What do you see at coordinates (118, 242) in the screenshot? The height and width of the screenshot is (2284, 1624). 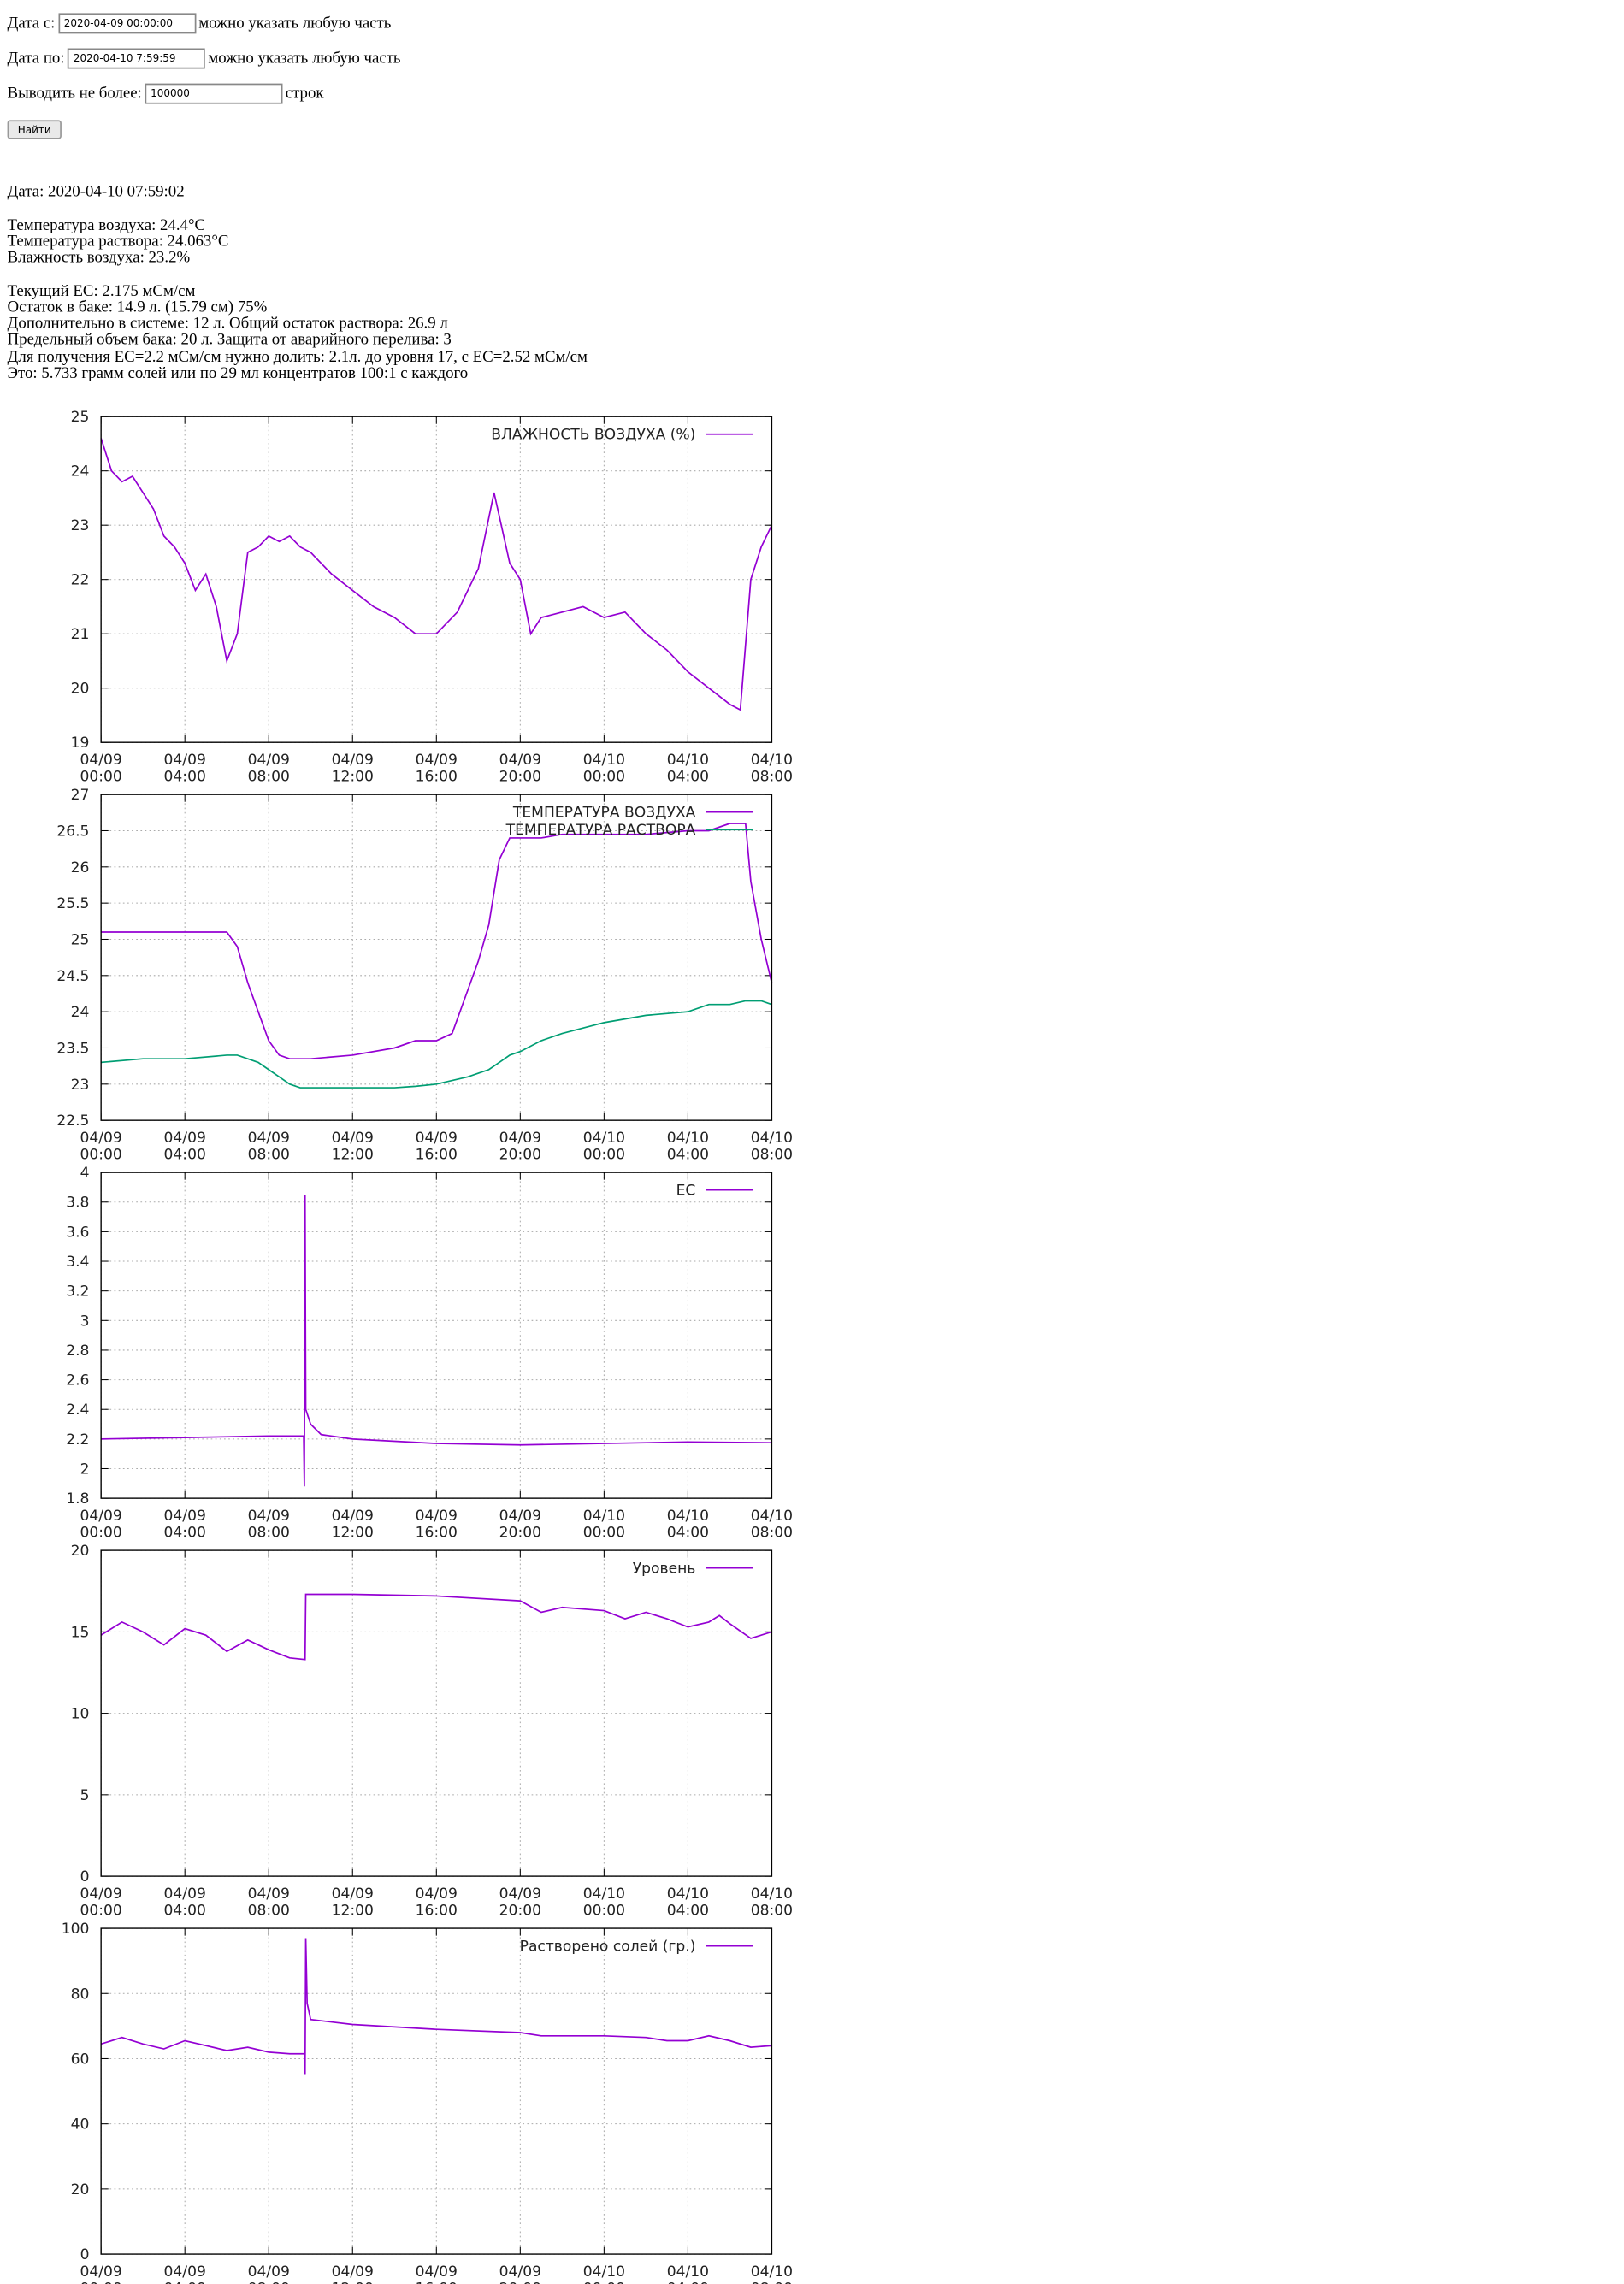 I see `info-line: Температура раствора: 24.063°C` at bounding box center [118, 242].